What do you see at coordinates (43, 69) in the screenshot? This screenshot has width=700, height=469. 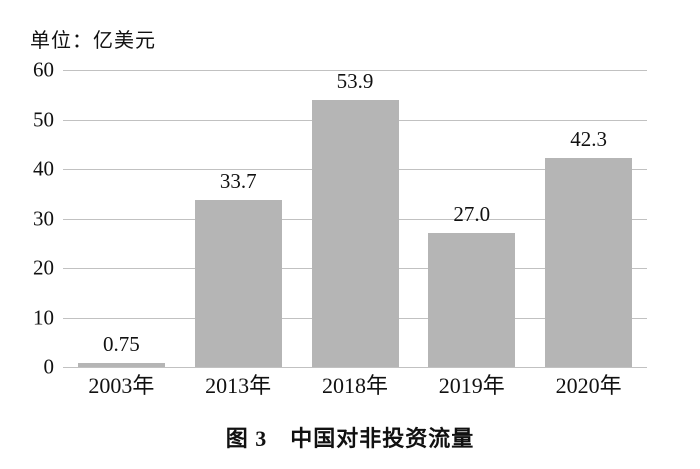 I see `y-tick-label-60: 60` at bounding box center [43, 69].